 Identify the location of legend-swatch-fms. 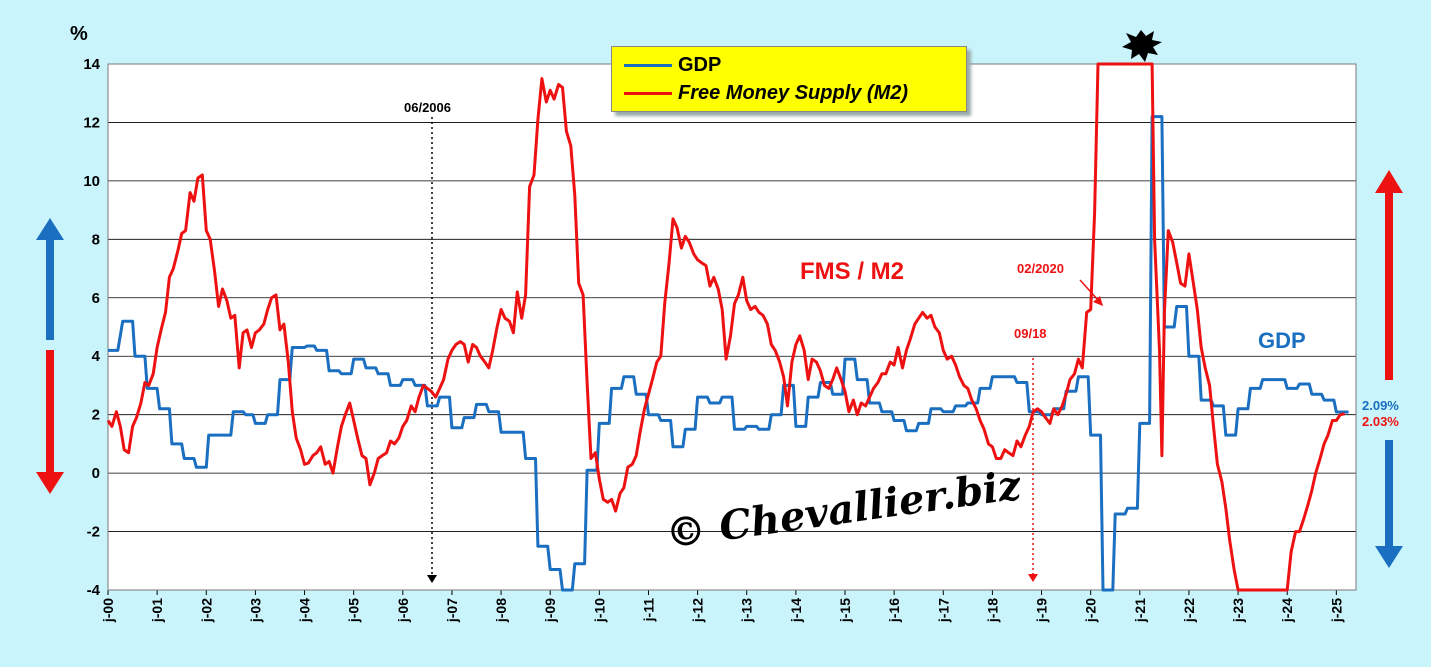
(648, 93).